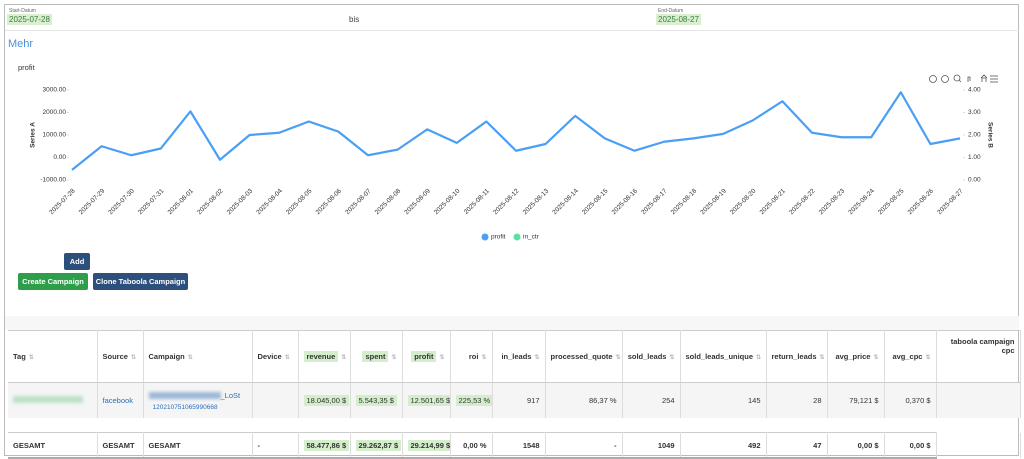 The height and width of the screenshot is (459, 1024). Describe the element at coordinates (519, 445) in the screenshot. I see `total-cell: 1548` at that location.